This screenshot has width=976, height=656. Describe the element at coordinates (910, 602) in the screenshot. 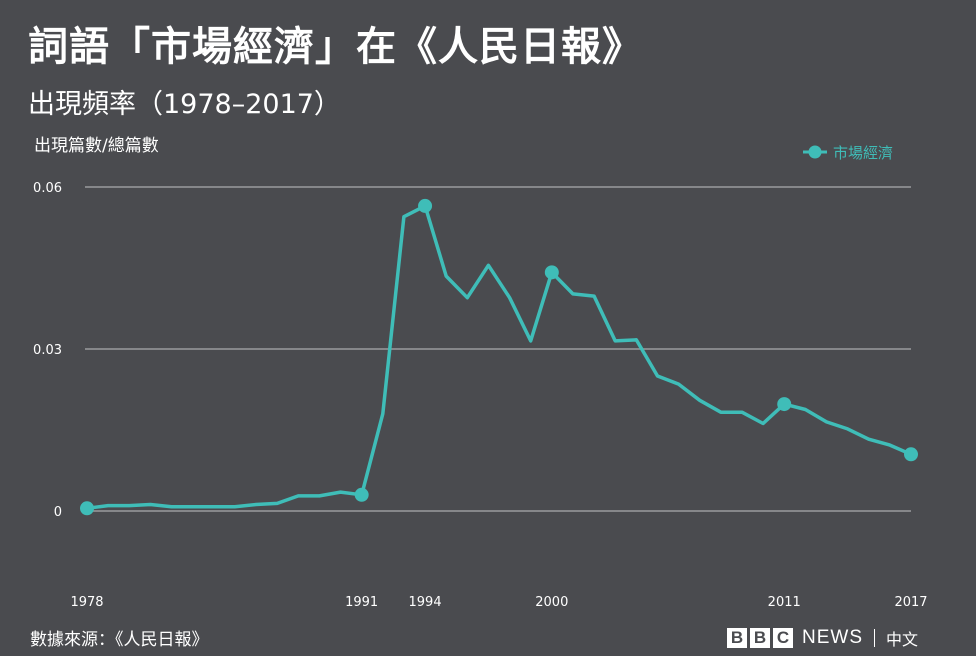

I see `x-tick-label: 2017` at that location.